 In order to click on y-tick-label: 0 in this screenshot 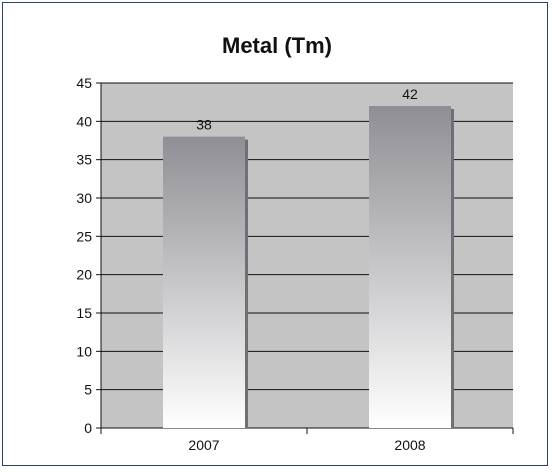, I will do `click(88, 428)`.